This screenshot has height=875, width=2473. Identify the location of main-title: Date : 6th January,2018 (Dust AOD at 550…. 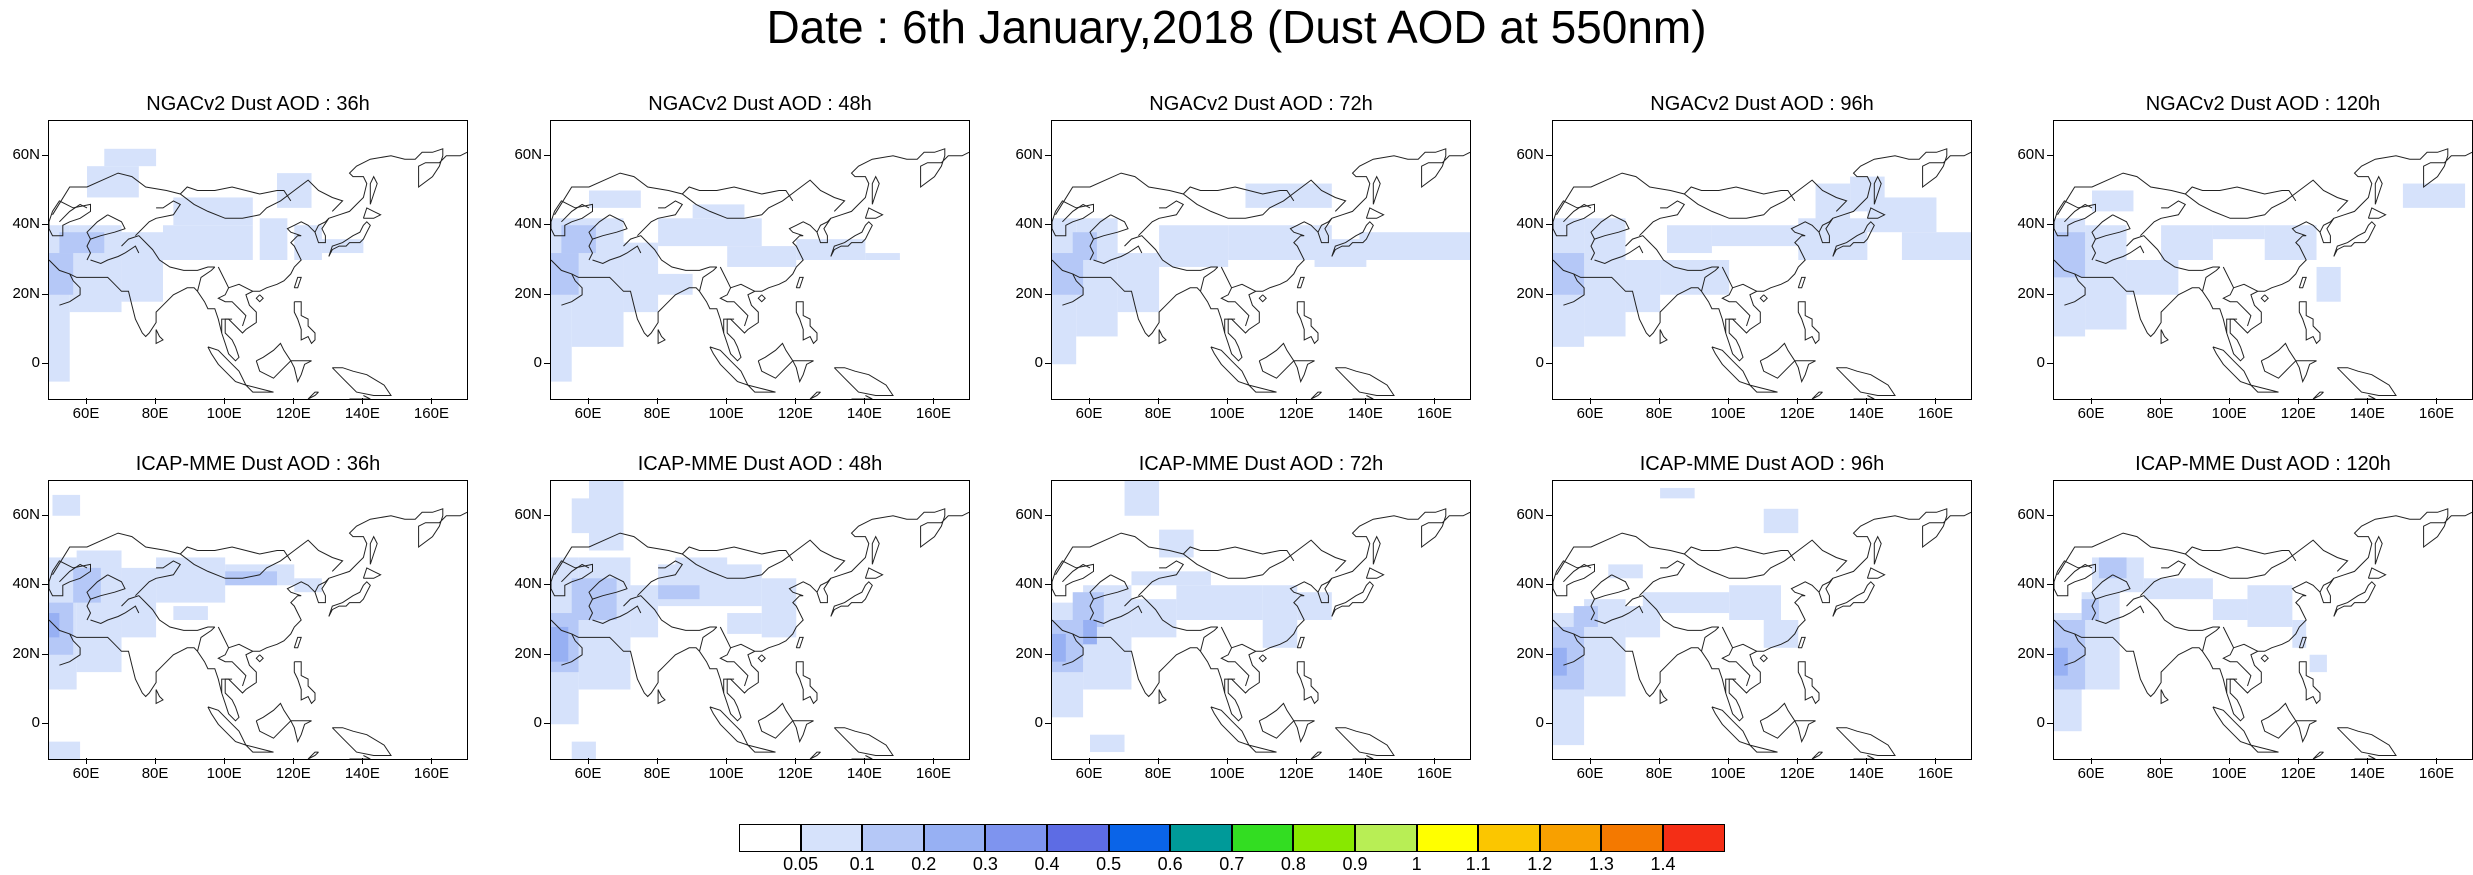
(1236, 27).